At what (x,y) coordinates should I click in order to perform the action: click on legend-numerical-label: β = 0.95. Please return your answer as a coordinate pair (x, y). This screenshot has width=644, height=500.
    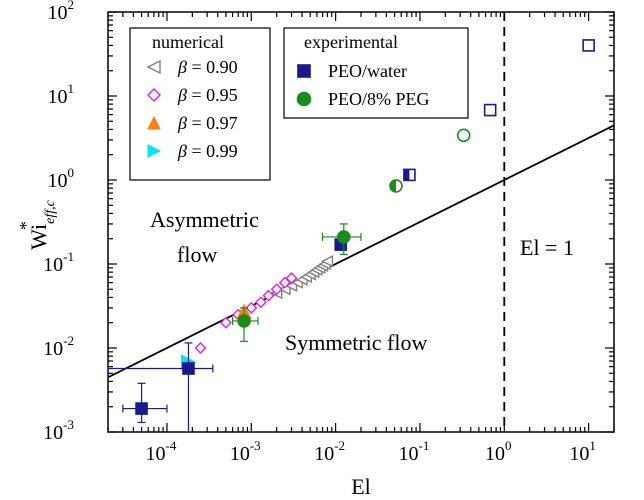
    Looking at the image, I should click on (207, 95).